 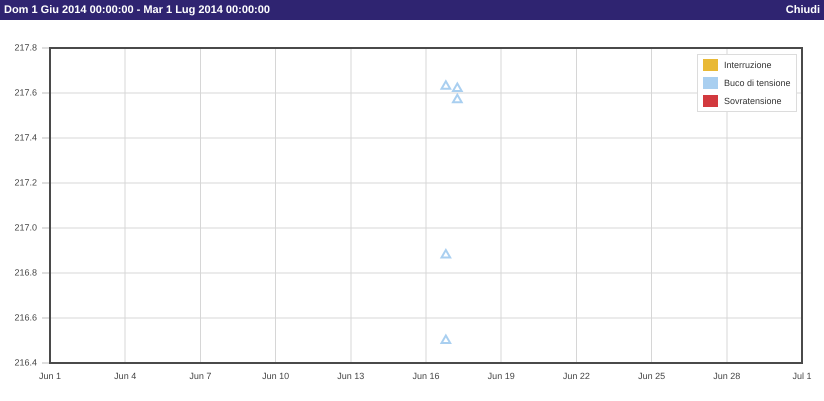 I want to click on legend-label: Buco di tensione, so click(x=757, y=83).